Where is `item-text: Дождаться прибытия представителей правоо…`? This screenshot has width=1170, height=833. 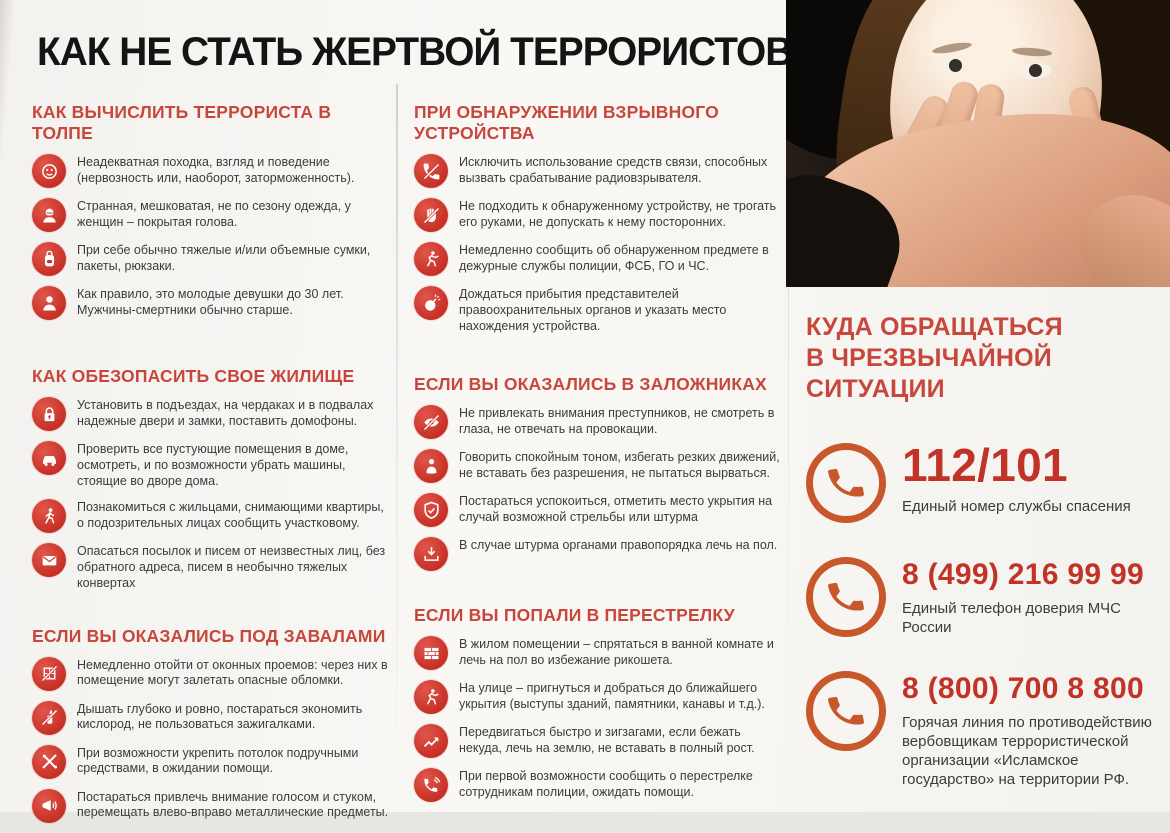 item-text: Дождаться прибытия представителей правоо… is located at coordinates (593, 310).